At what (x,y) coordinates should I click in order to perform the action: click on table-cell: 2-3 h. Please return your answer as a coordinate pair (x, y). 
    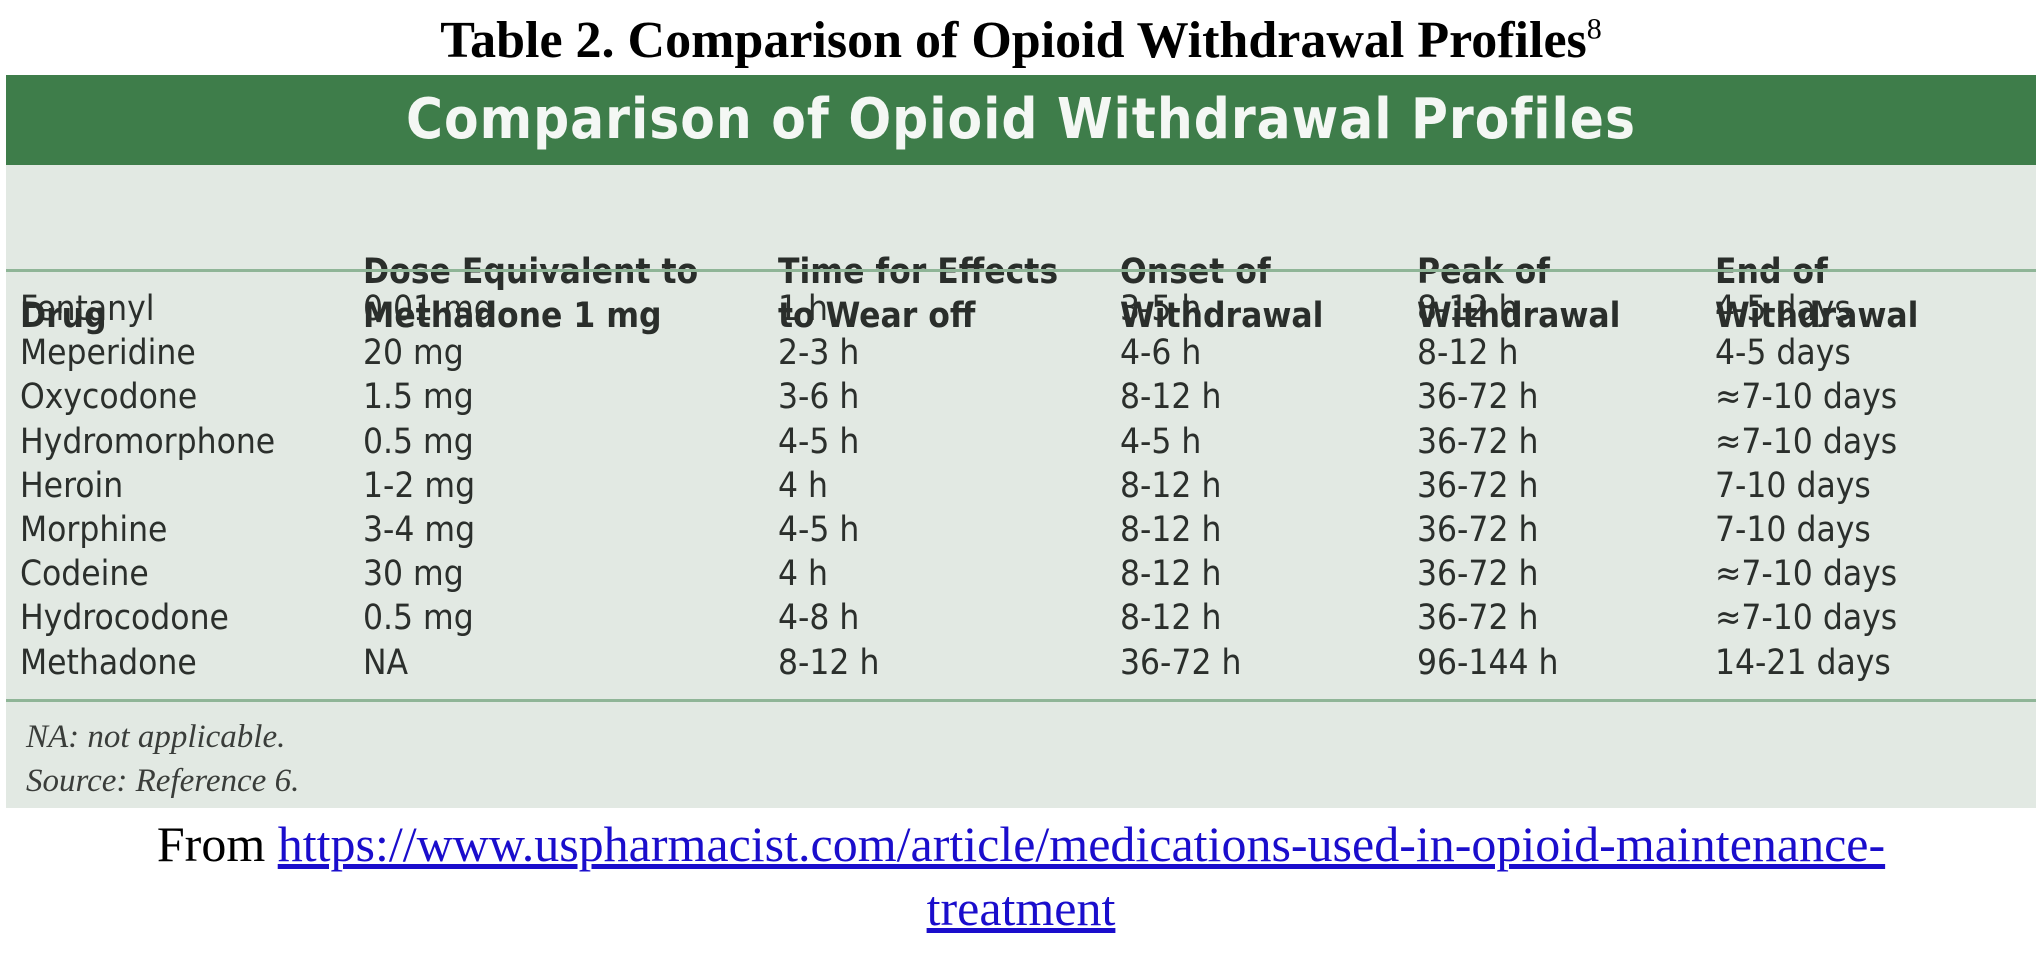
    Looking at the image, I should click on (819, 353).